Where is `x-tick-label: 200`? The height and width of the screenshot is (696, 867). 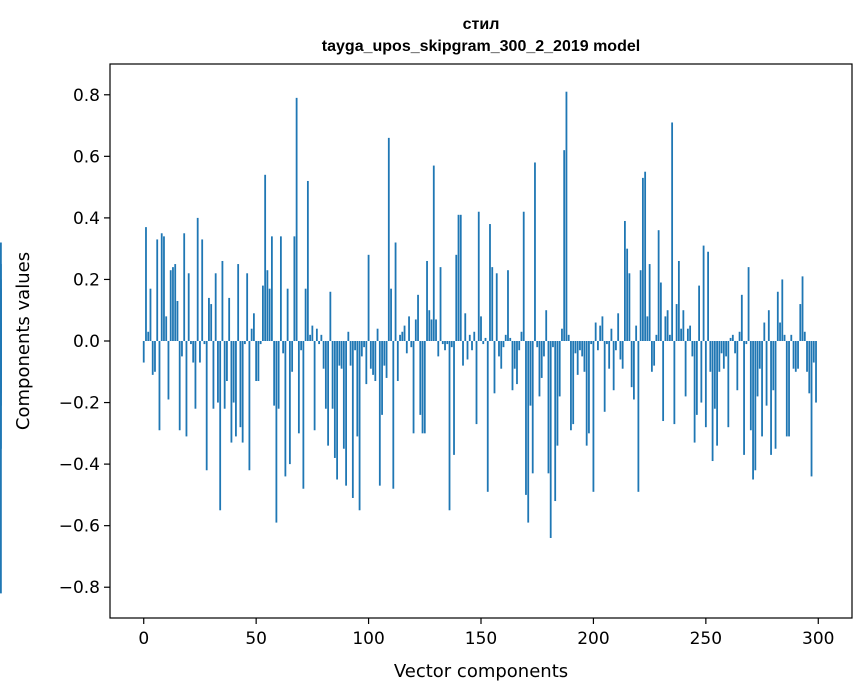
x-tick-label: 200 is located at coordinates (593, 639).